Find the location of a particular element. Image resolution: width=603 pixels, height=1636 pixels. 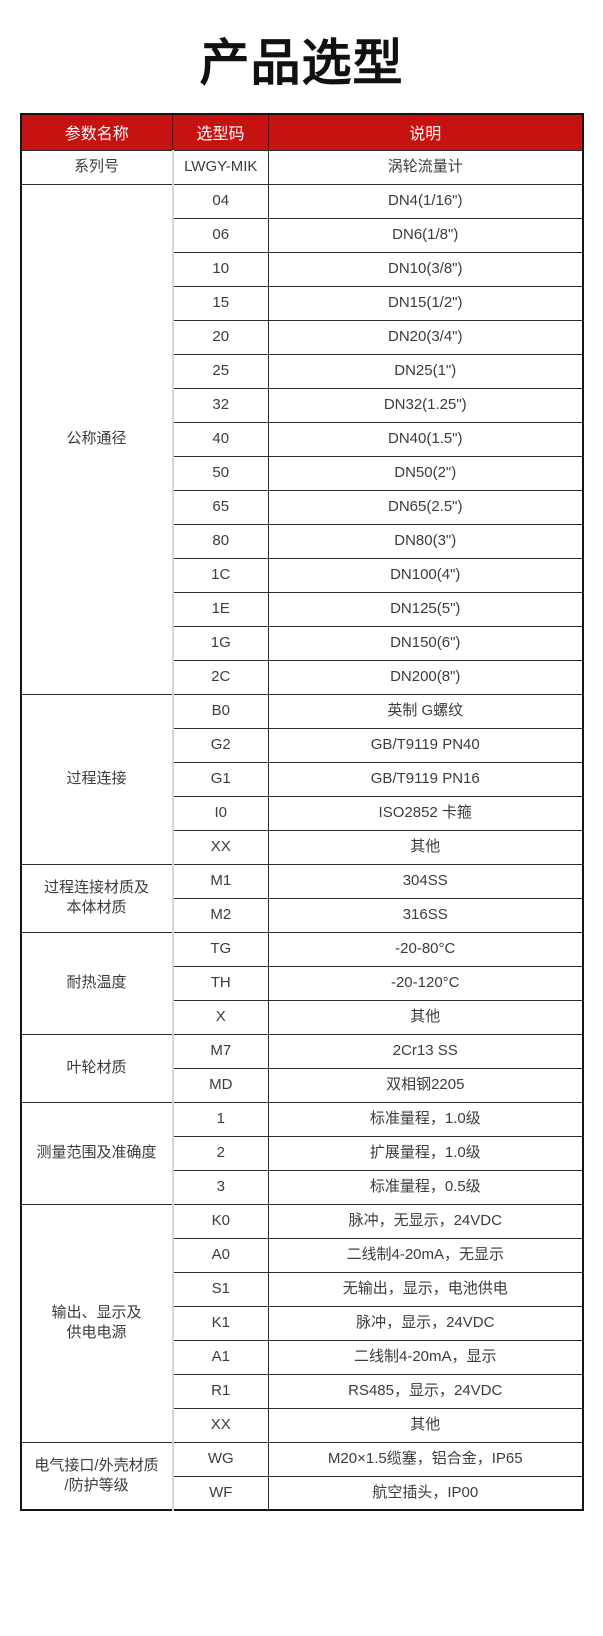

table-row: 系列号 LWGY-MIK 涡轮流量计 is located at coordinates (301, 167).